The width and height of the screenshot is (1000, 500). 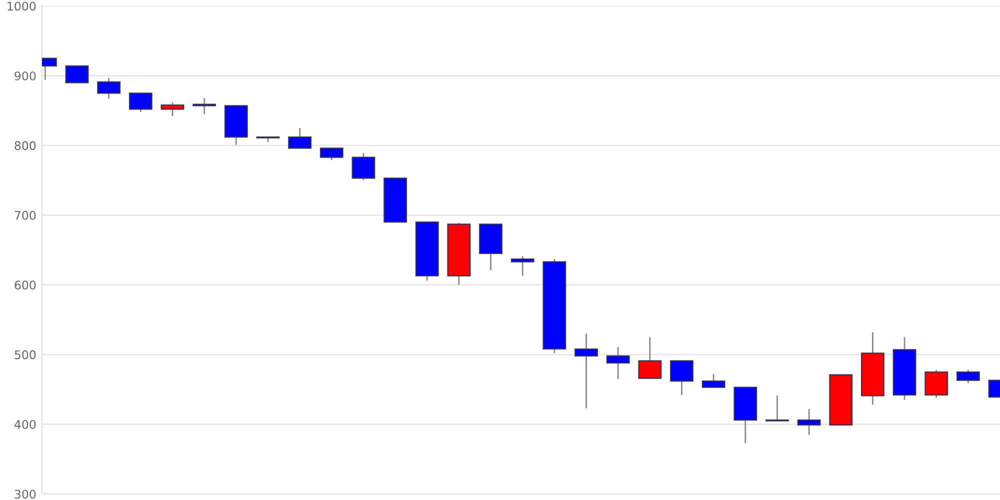 What do you see at coordinates (25, 145) in the screenshot?
I see `y-tick-label: 800` at bounding box center [25, 145].